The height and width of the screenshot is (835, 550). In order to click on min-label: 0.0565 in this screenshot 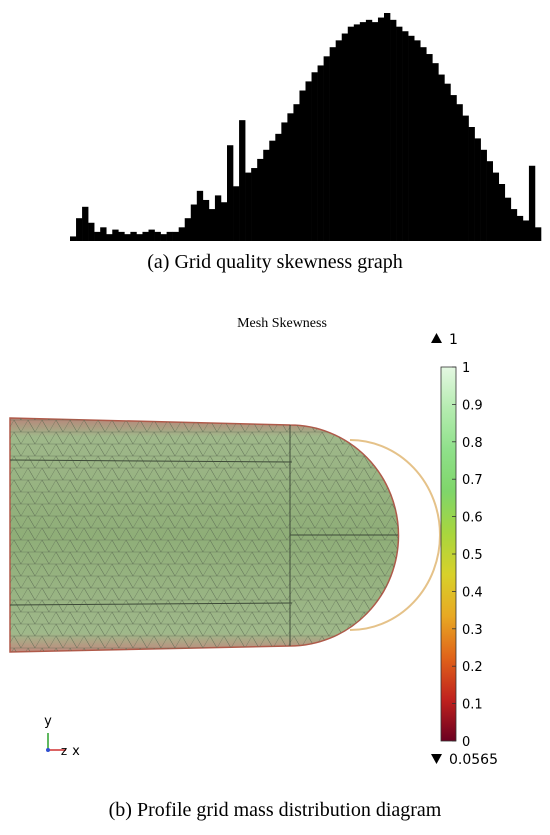, I will do `click(473, 760)`.